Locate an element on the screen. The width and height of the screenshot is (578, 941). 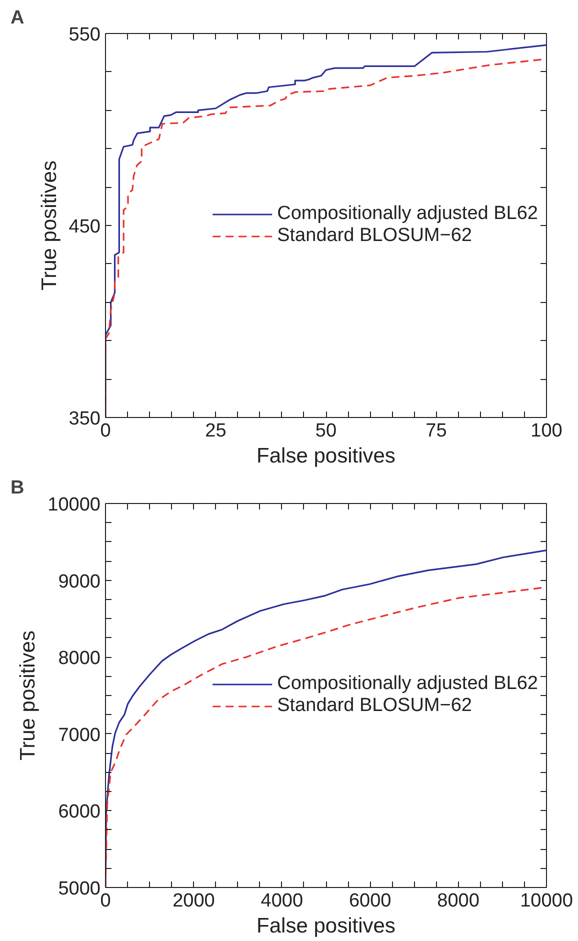
y-tick-label: 8000 is located at coordinates (79, 659).